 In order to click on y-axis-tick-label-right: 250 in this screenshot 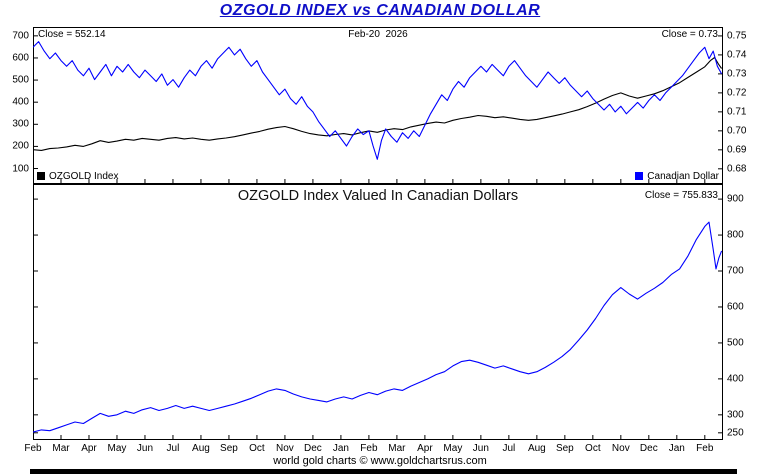, I will do `click(735, 433)`.